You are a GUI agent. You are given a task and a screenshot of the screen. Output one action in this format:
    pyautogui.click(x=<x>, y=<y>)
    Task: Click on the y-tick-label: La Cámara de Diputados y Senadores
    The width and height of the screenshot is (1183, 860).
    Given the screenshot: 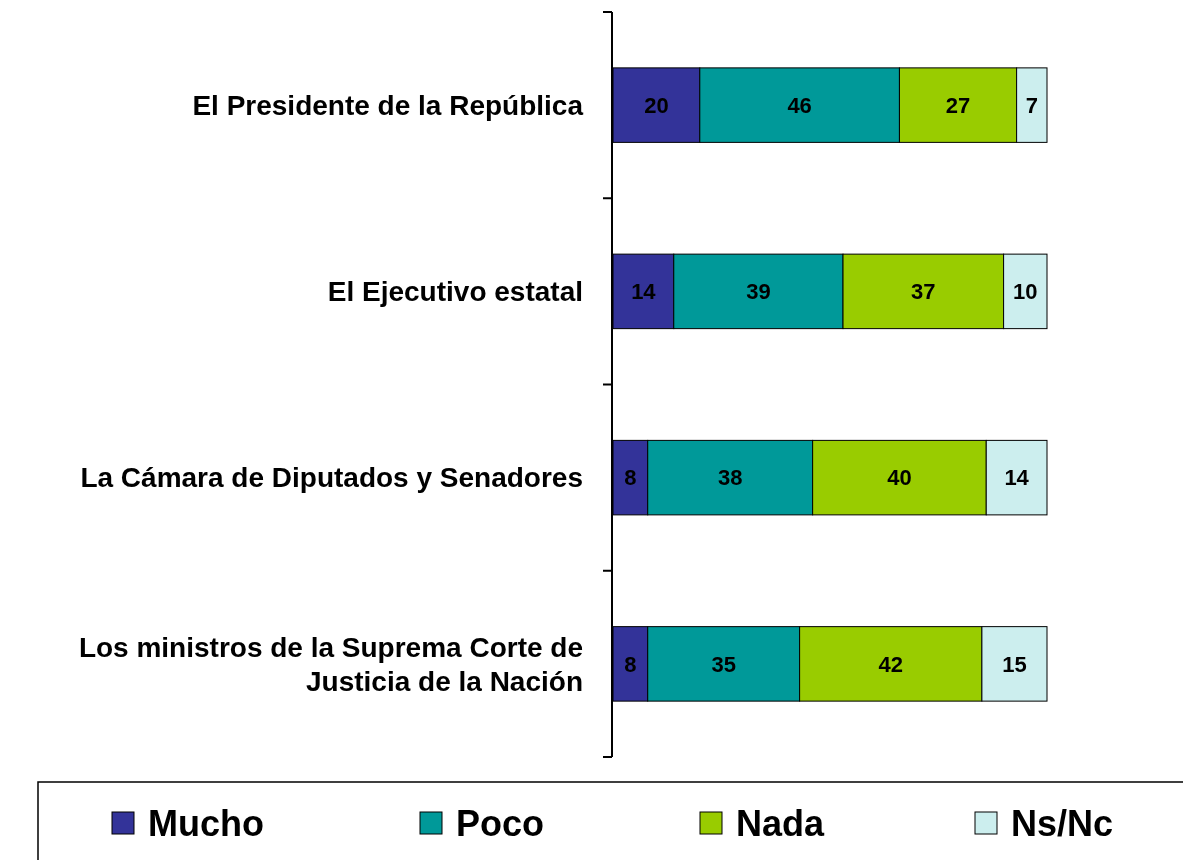 What is the action you would take?
    pyautogui.click(x=331, y=478)
    